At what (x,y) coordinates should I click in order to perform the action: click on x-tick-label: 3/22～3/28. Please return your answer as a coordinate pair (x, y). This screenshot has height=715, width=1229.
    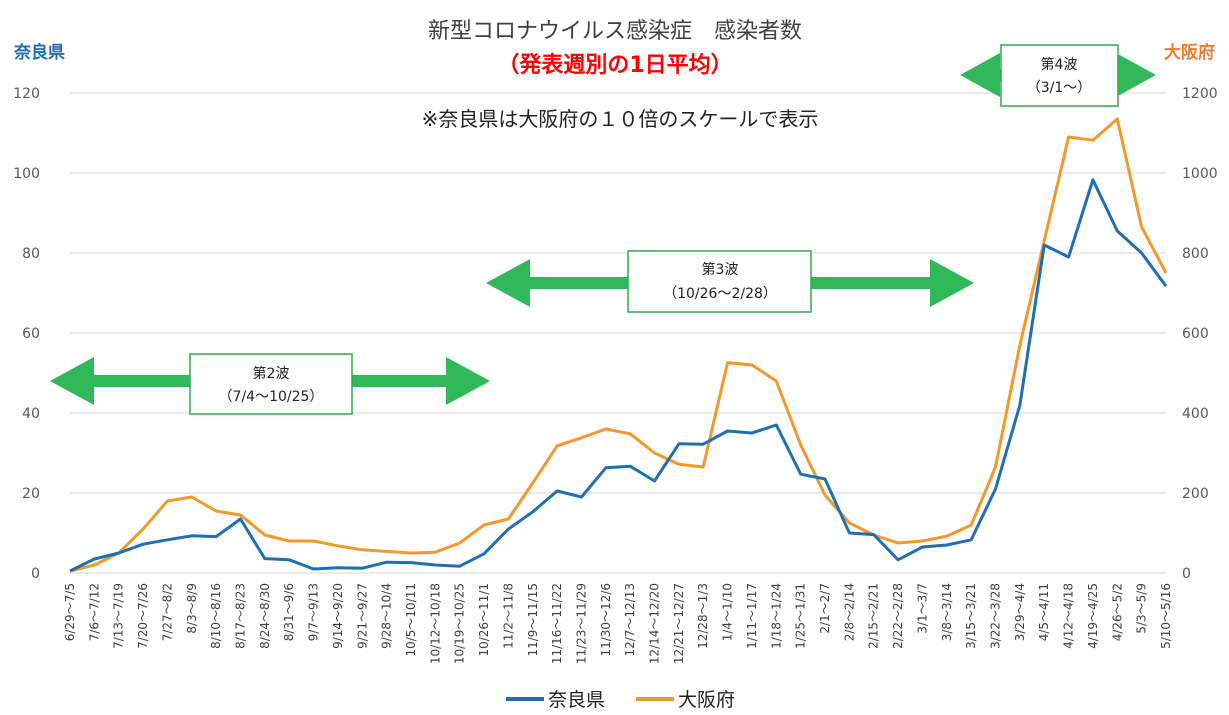
    Looking at the image, I should click on (996, 616).